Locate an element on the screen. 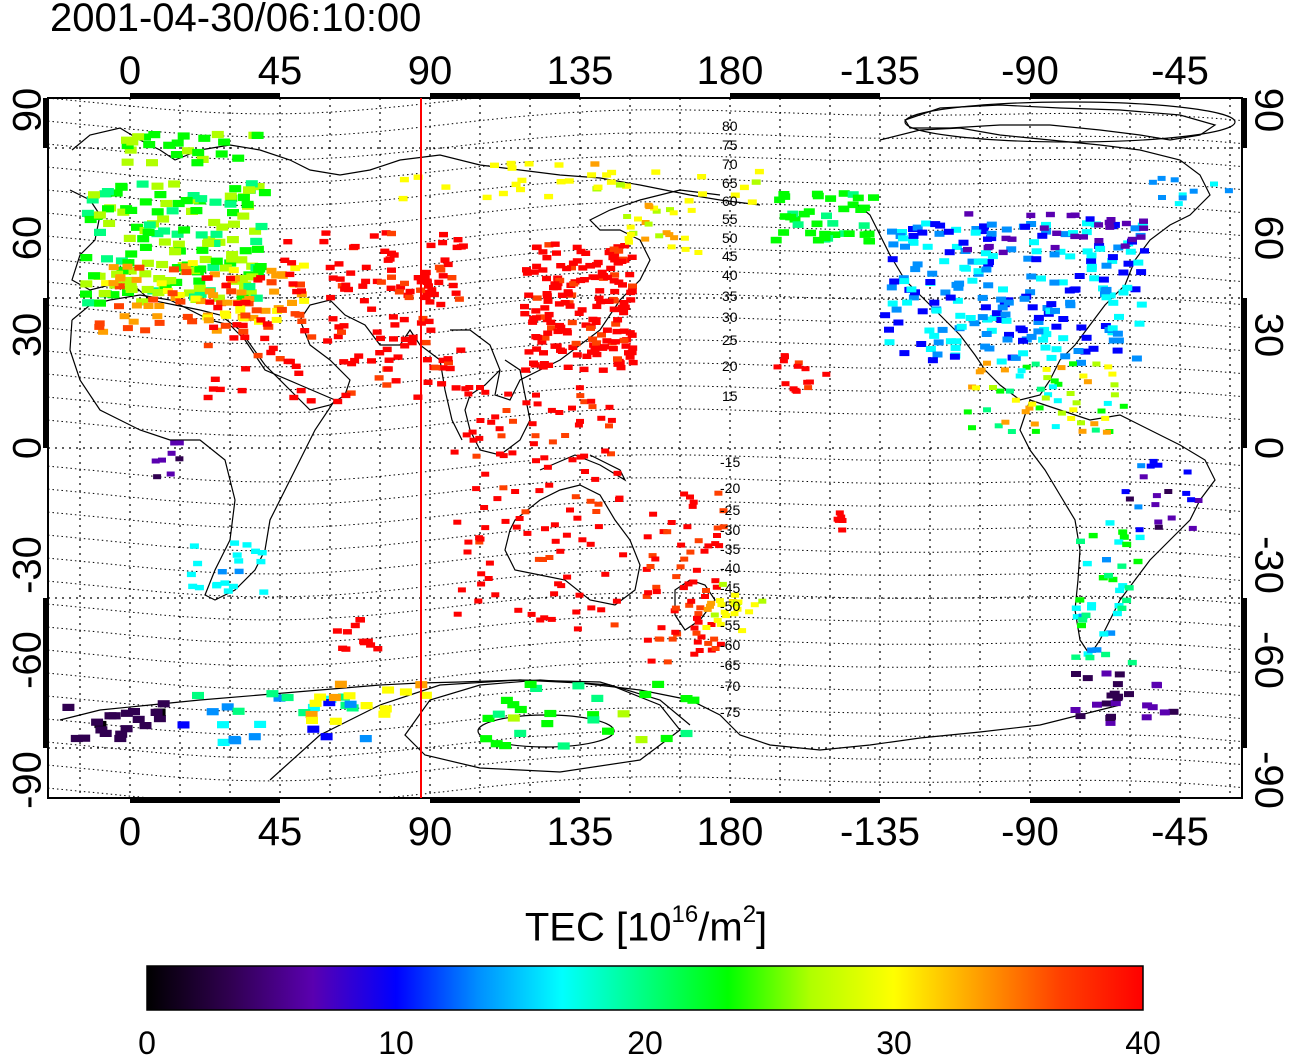  mag-lat-label: 50 is located at coordinates (730, 238).